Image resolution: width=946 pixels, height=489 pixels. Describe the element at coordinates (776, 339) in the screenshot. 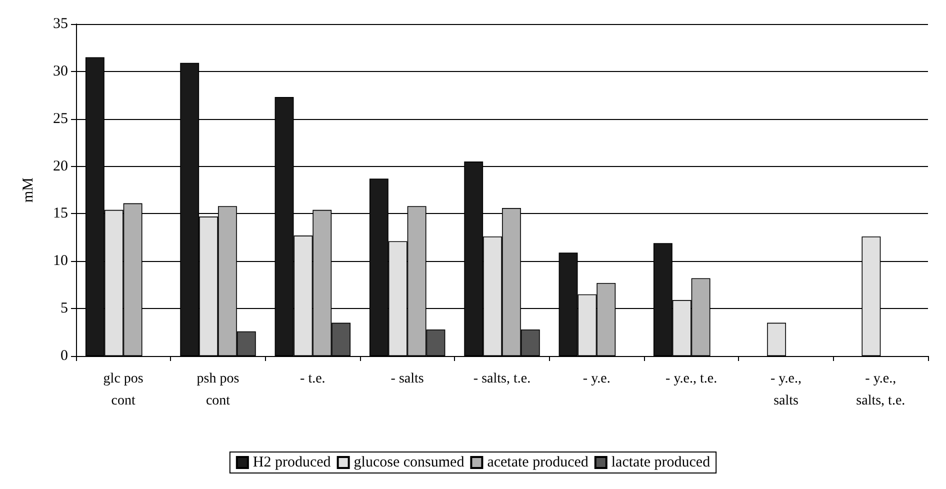

I see `bar` at that location.